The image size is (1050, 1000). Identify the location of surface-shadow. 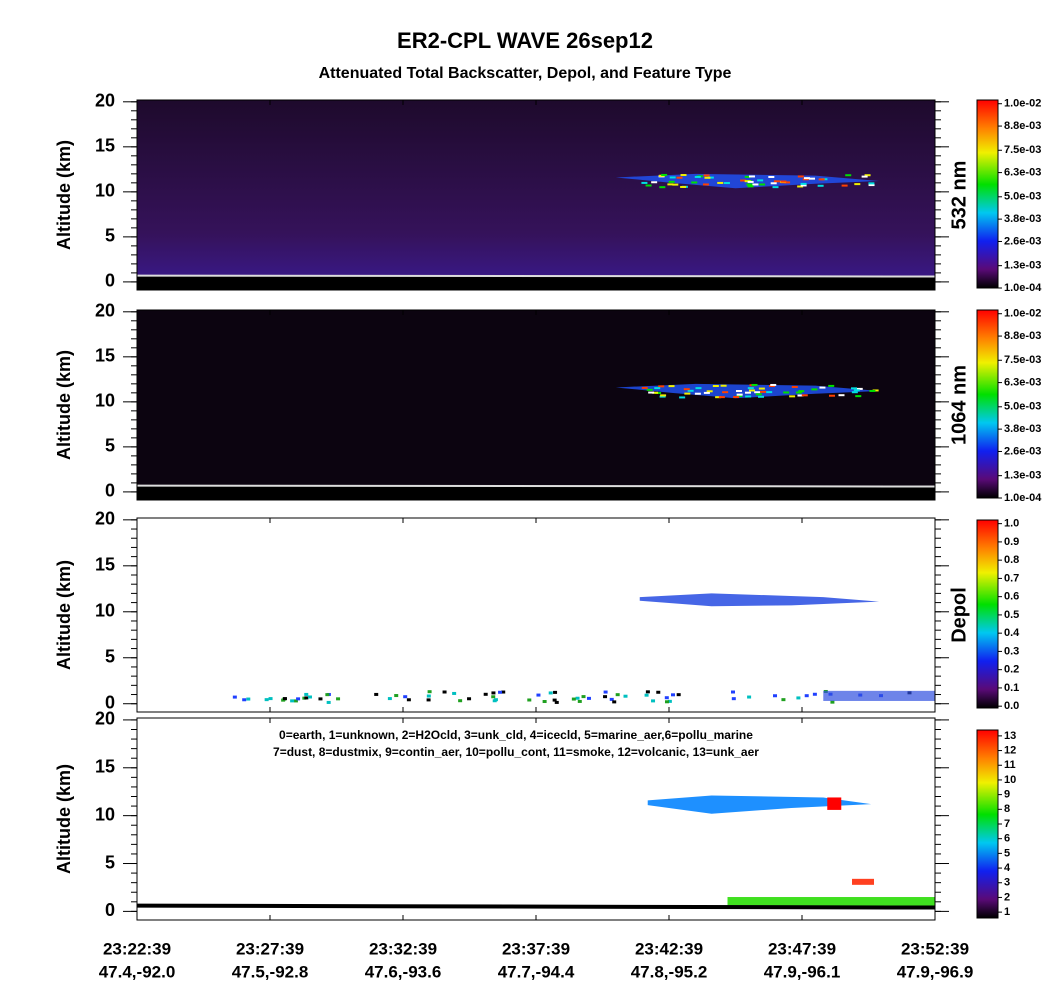
(536, 283).